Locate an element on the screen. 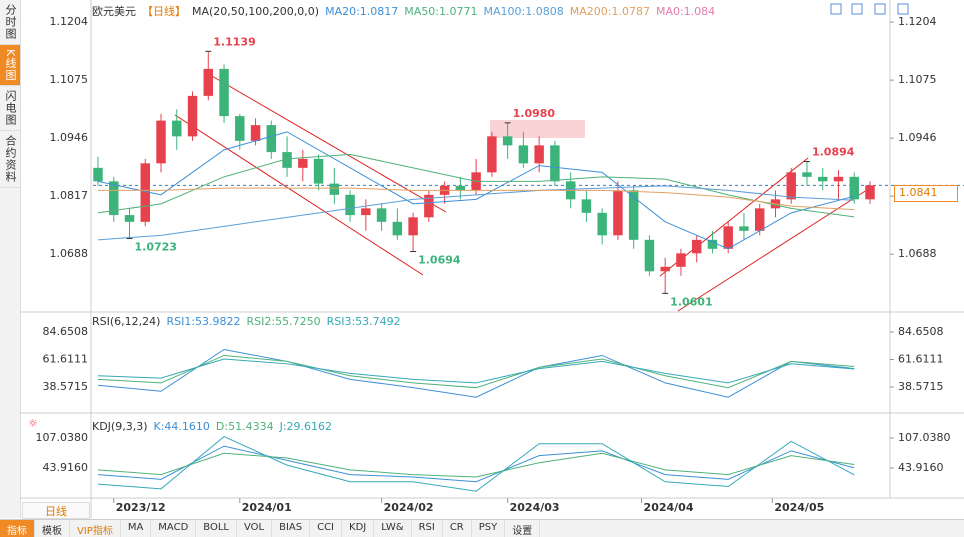 The width and height of the screenshot is (964, 537). toolbar-item: CCI is located at coordinates (326, 528).